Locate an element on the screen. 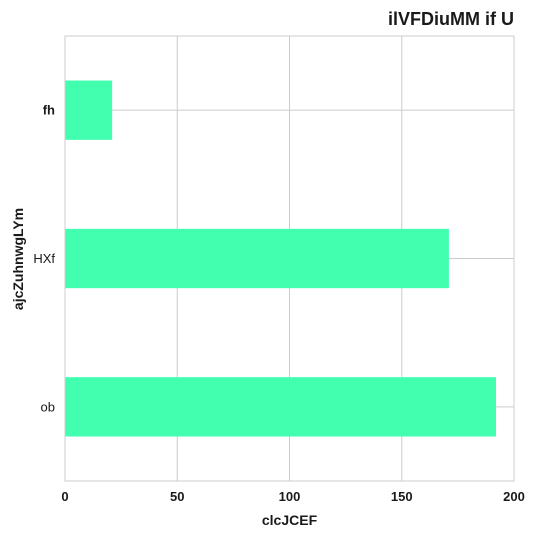  y-tick-labels: fh HXf ob is located at coordinates (44, 259).